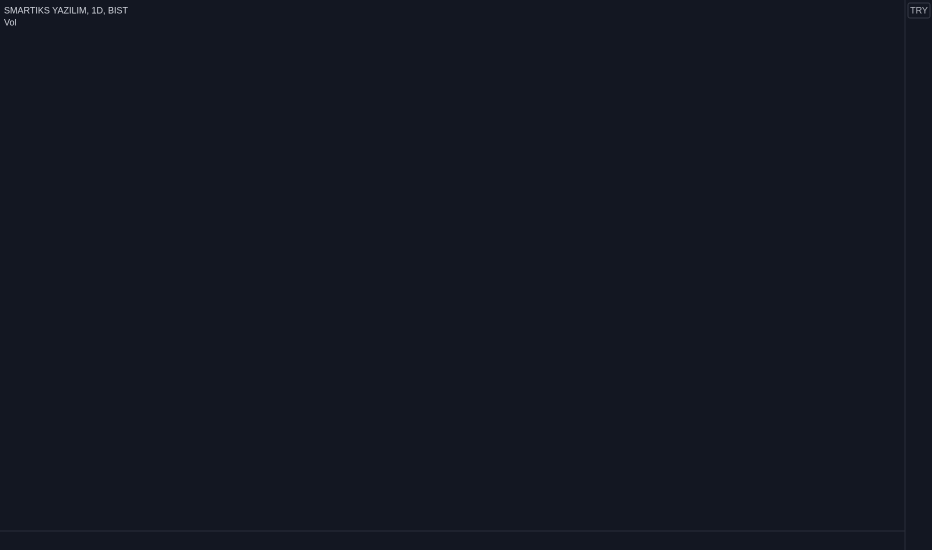  Describe the element at coordinates (66, 10) in the screenshot. I see `chart-title: SMARTIKS YAZILIM, 1D, BIST` at that location.